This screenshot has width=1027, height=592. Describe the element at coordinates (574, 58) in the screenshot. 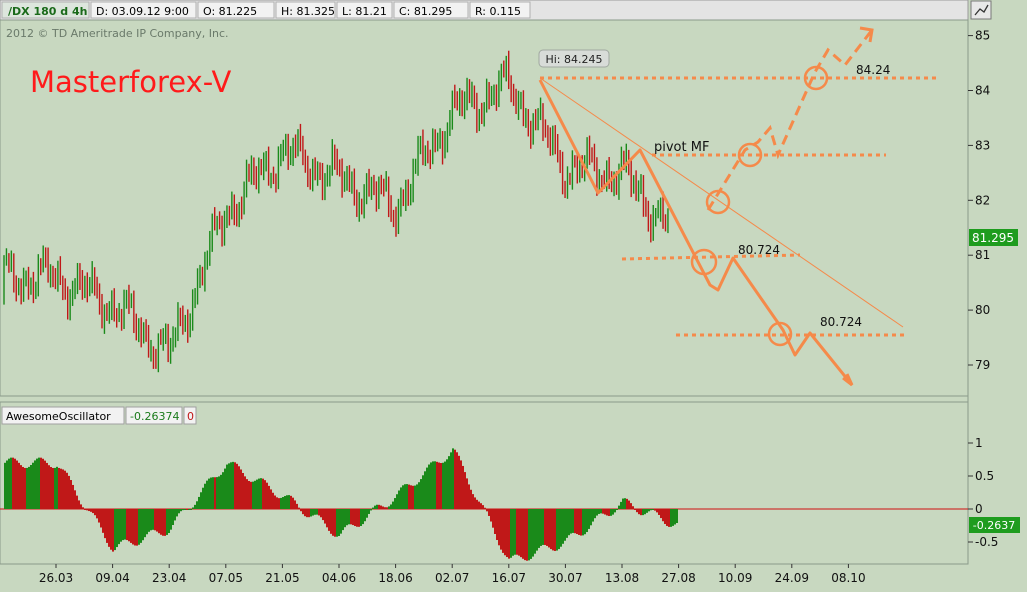

I see `hi-badge: Hi: 84.245` at that location.